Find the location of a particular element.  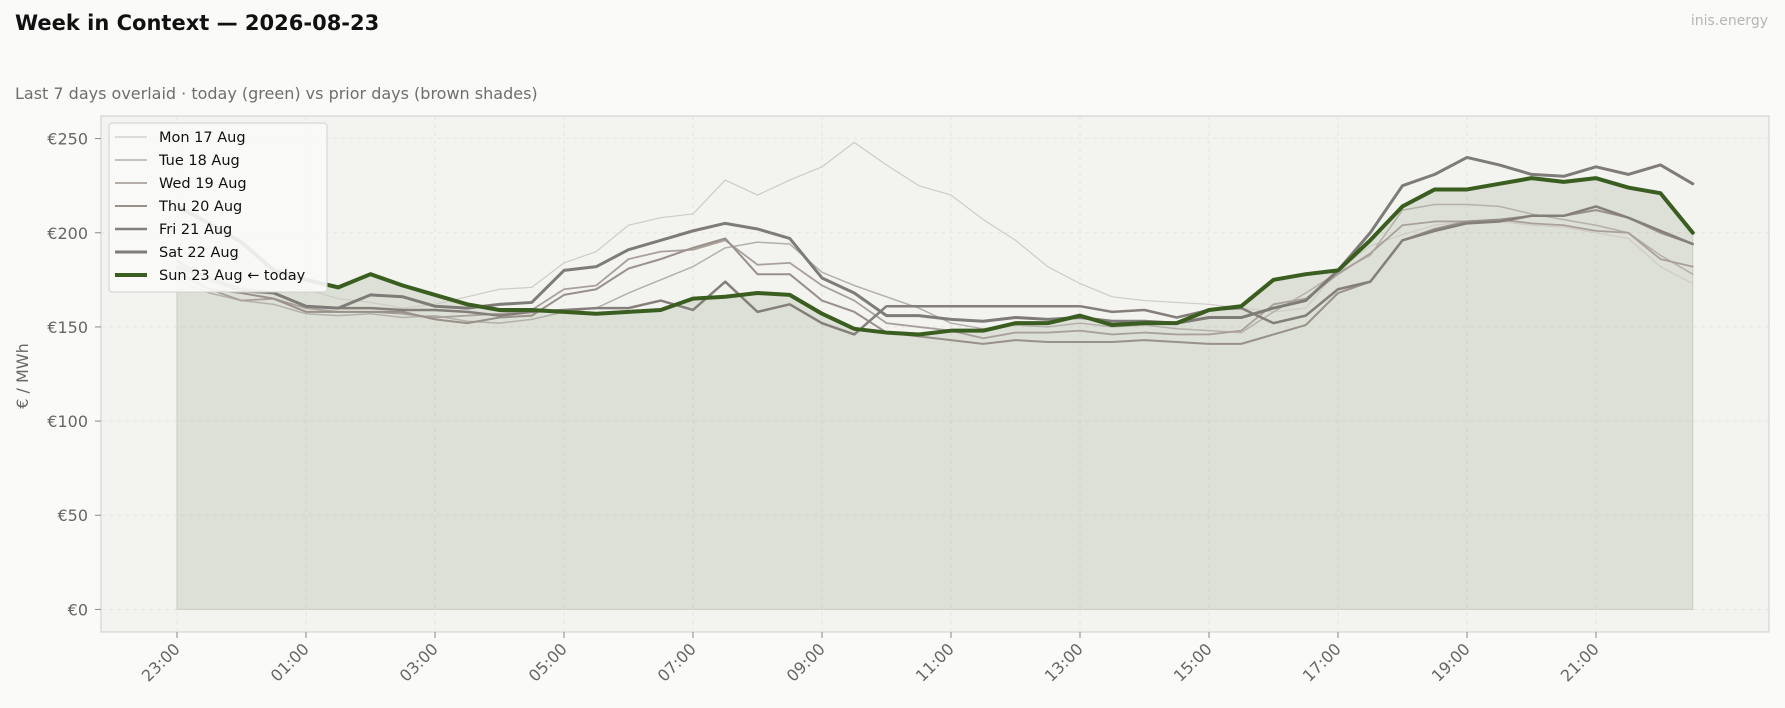

x-tick-label: 01:00 is located at coordinates (290, 662).